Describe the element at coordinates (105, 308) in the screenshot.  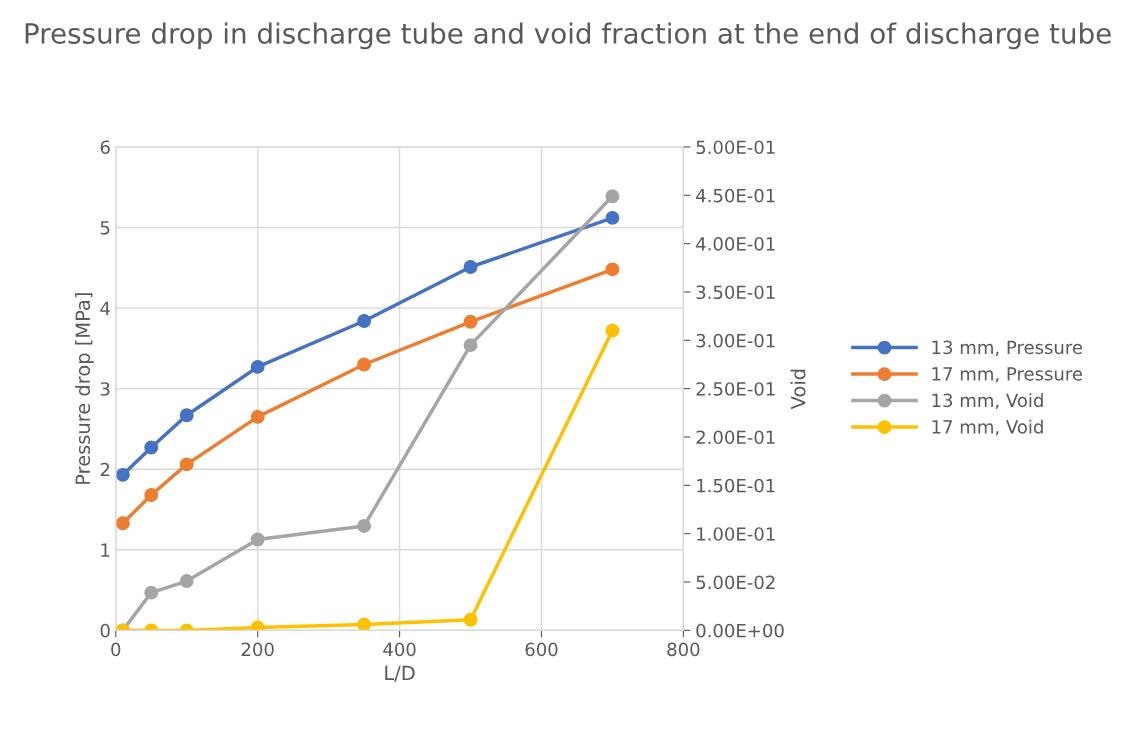
I see `y-tick-label: 4` at that location.